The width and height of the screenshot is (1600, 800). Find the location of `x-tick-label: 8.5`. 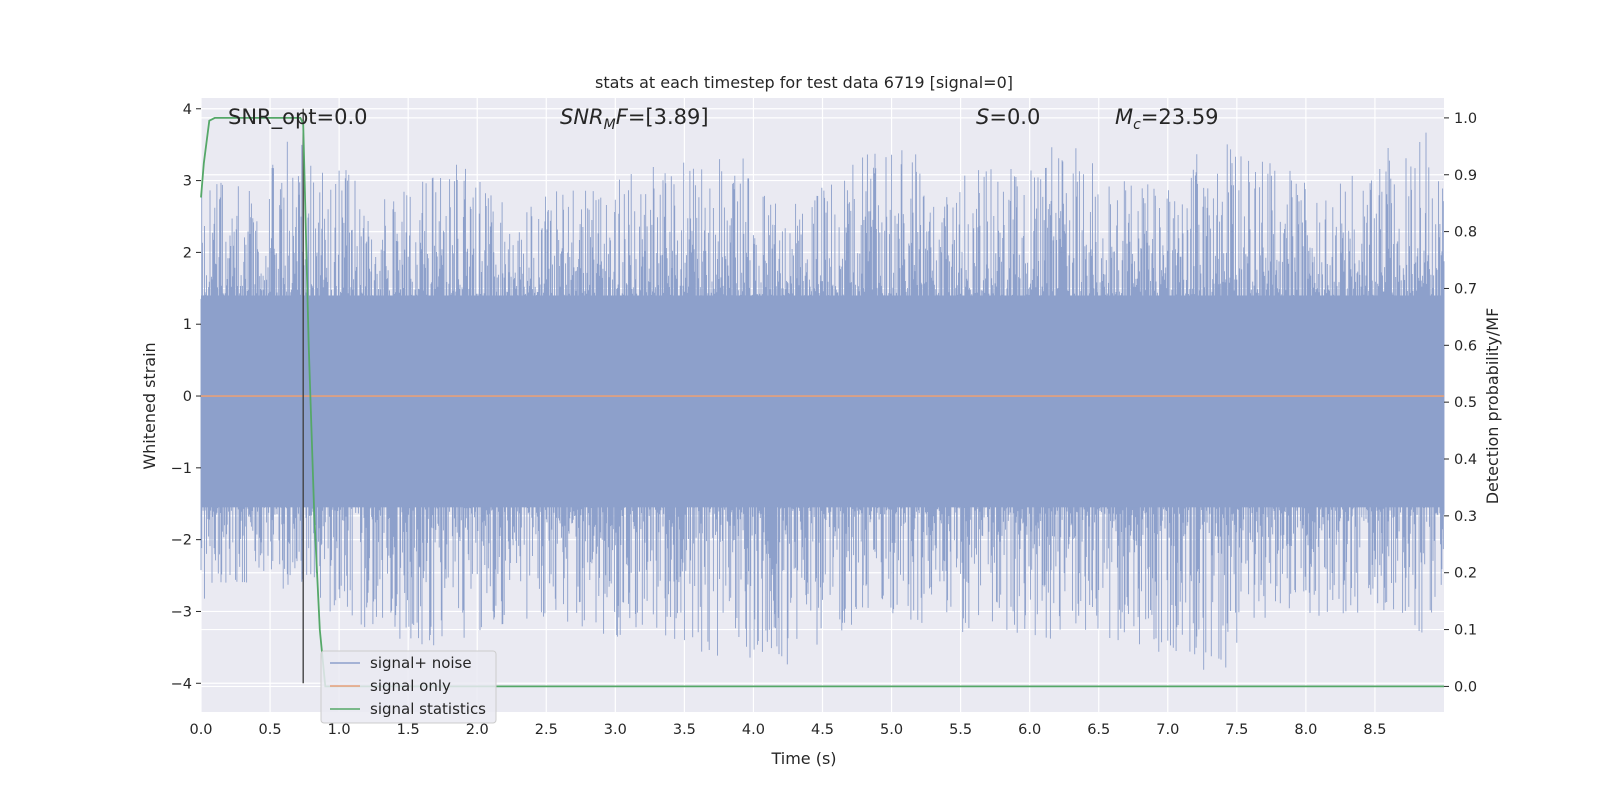

x-tick-label: 8.5 is located at coordinates (1374, 730).